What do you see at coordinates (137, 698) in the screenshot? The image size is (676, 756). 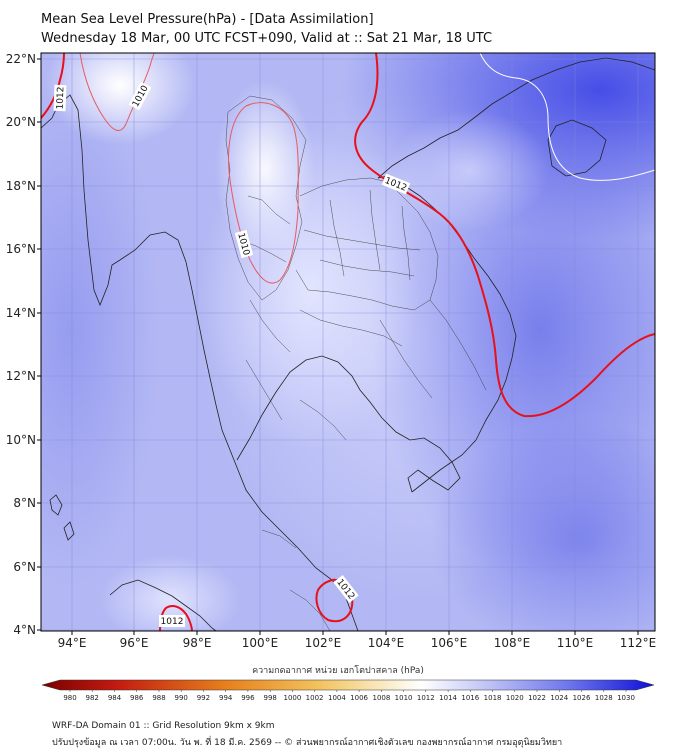 I see `colorbar-tick-label: 986` at bounding box center [137, 698].